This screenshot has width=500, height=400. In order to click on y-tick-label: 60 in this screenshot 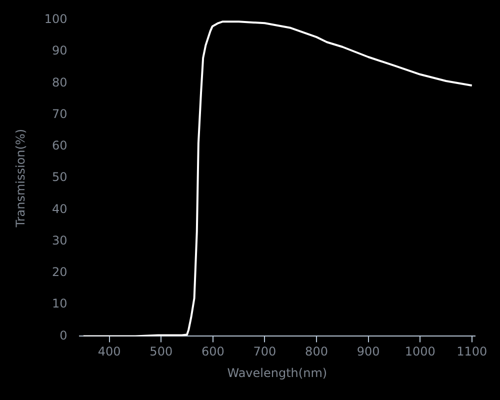, I will do `click(60, 145)`.